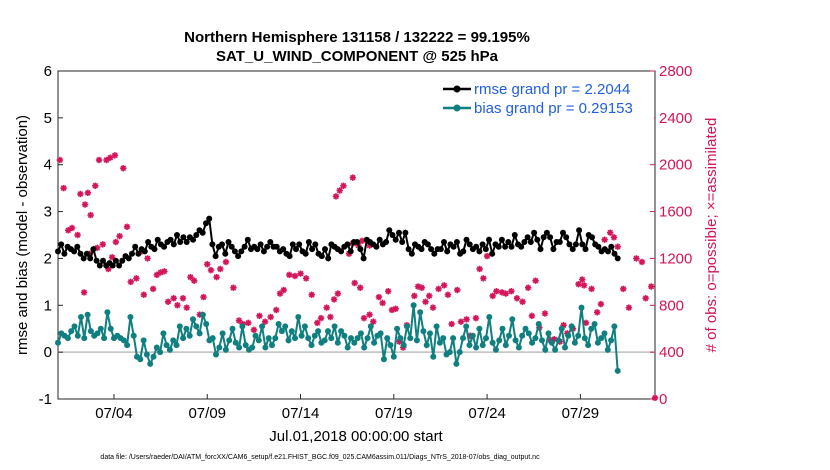 The width and height of the screenshot is (830, 470). I want to click on x-tick-label: 07/04, so click(114, 413).